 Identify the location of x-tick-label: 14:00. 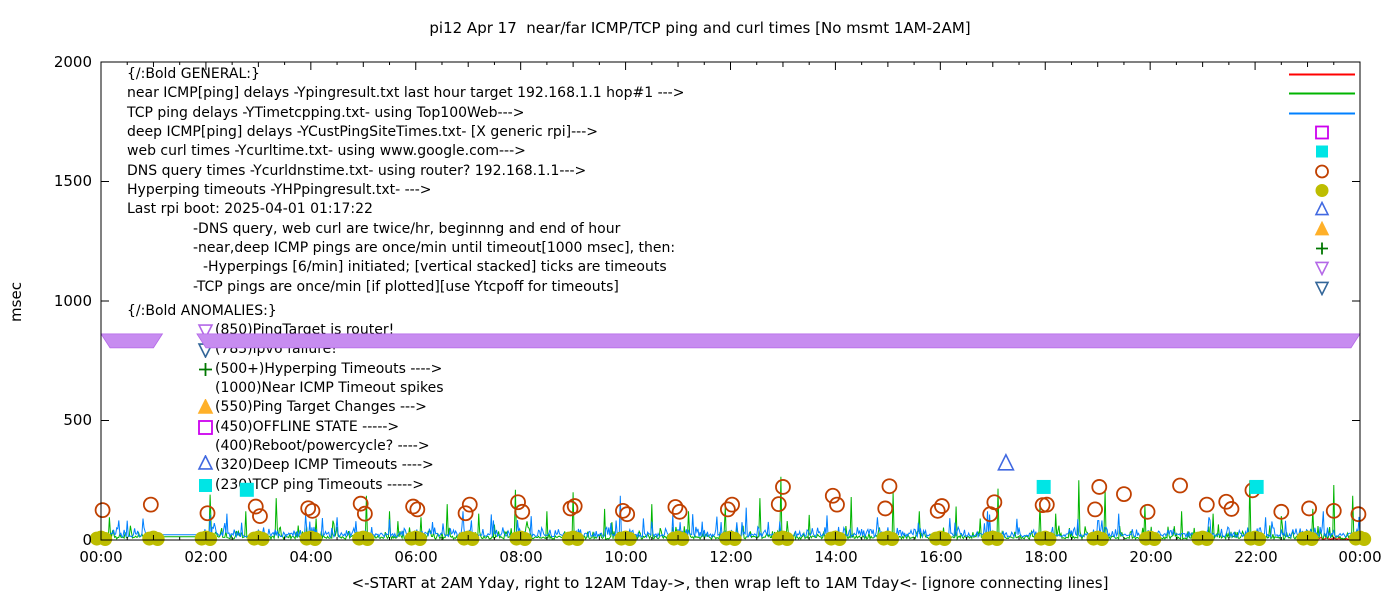
(836, 557).